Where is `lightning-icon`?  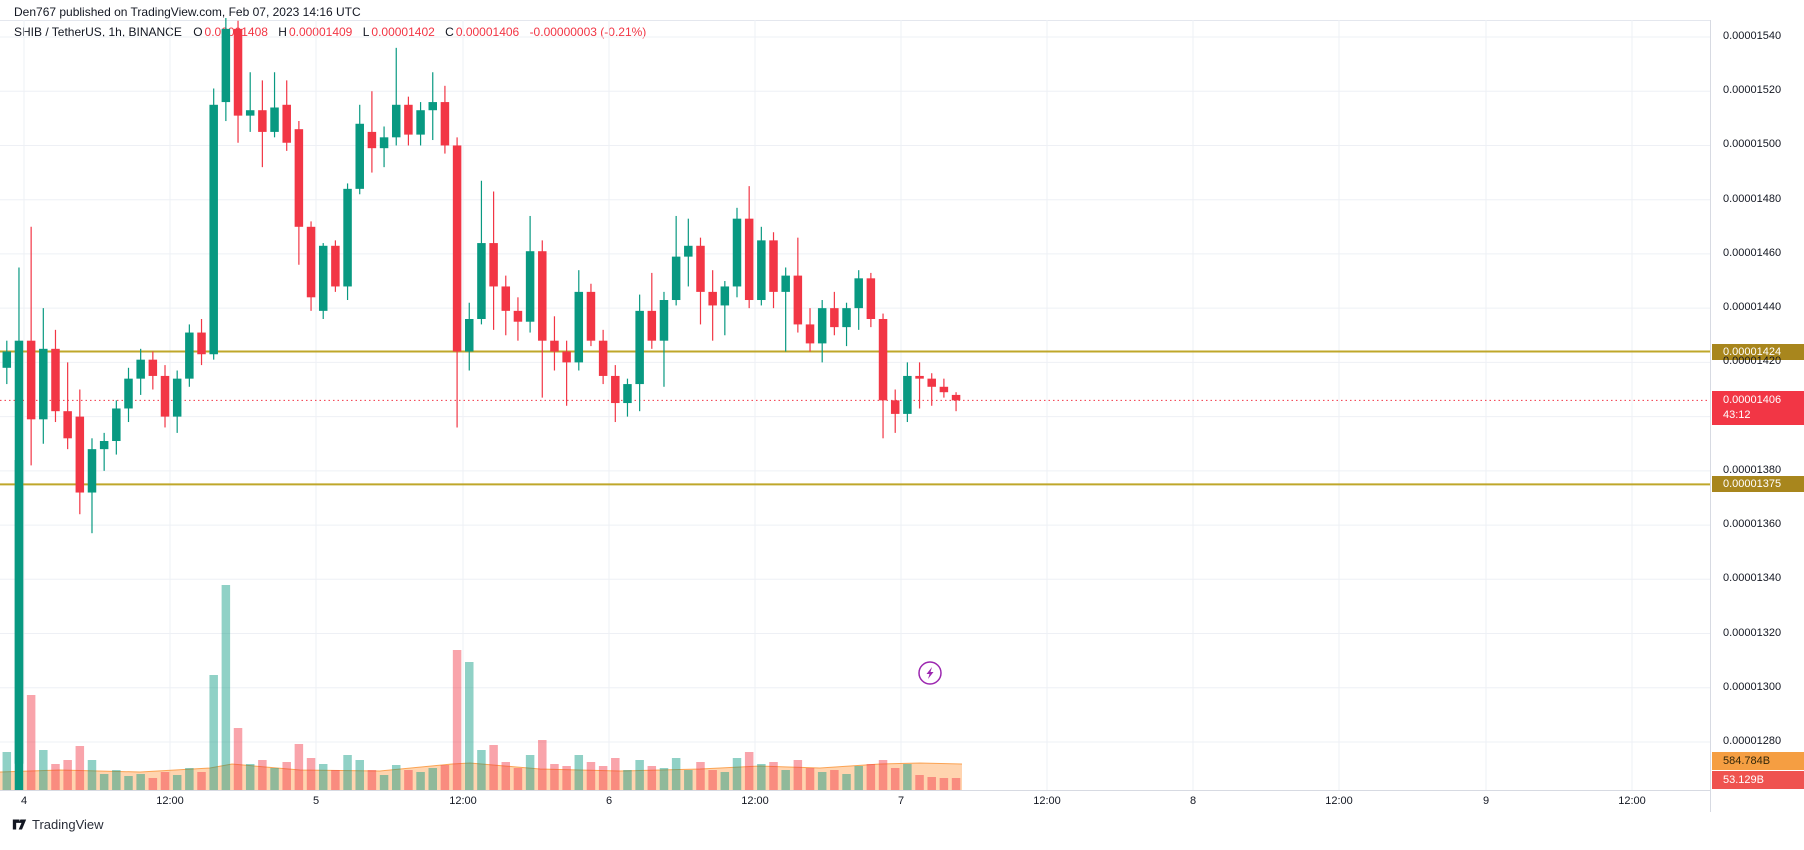
lightning-icon is located at coordinates (930, 673).